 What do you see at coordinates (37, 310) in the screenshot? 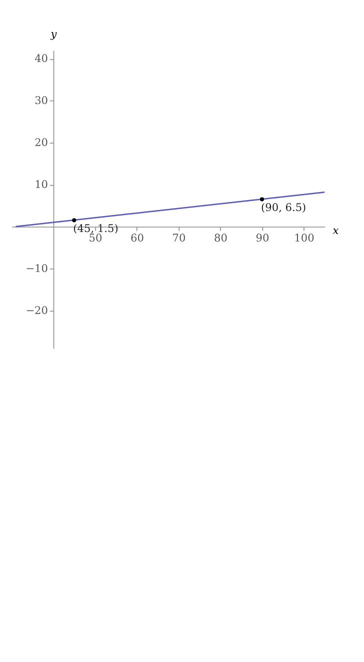
I see `y-tick-label: −20` at bounding box center [37, 310].